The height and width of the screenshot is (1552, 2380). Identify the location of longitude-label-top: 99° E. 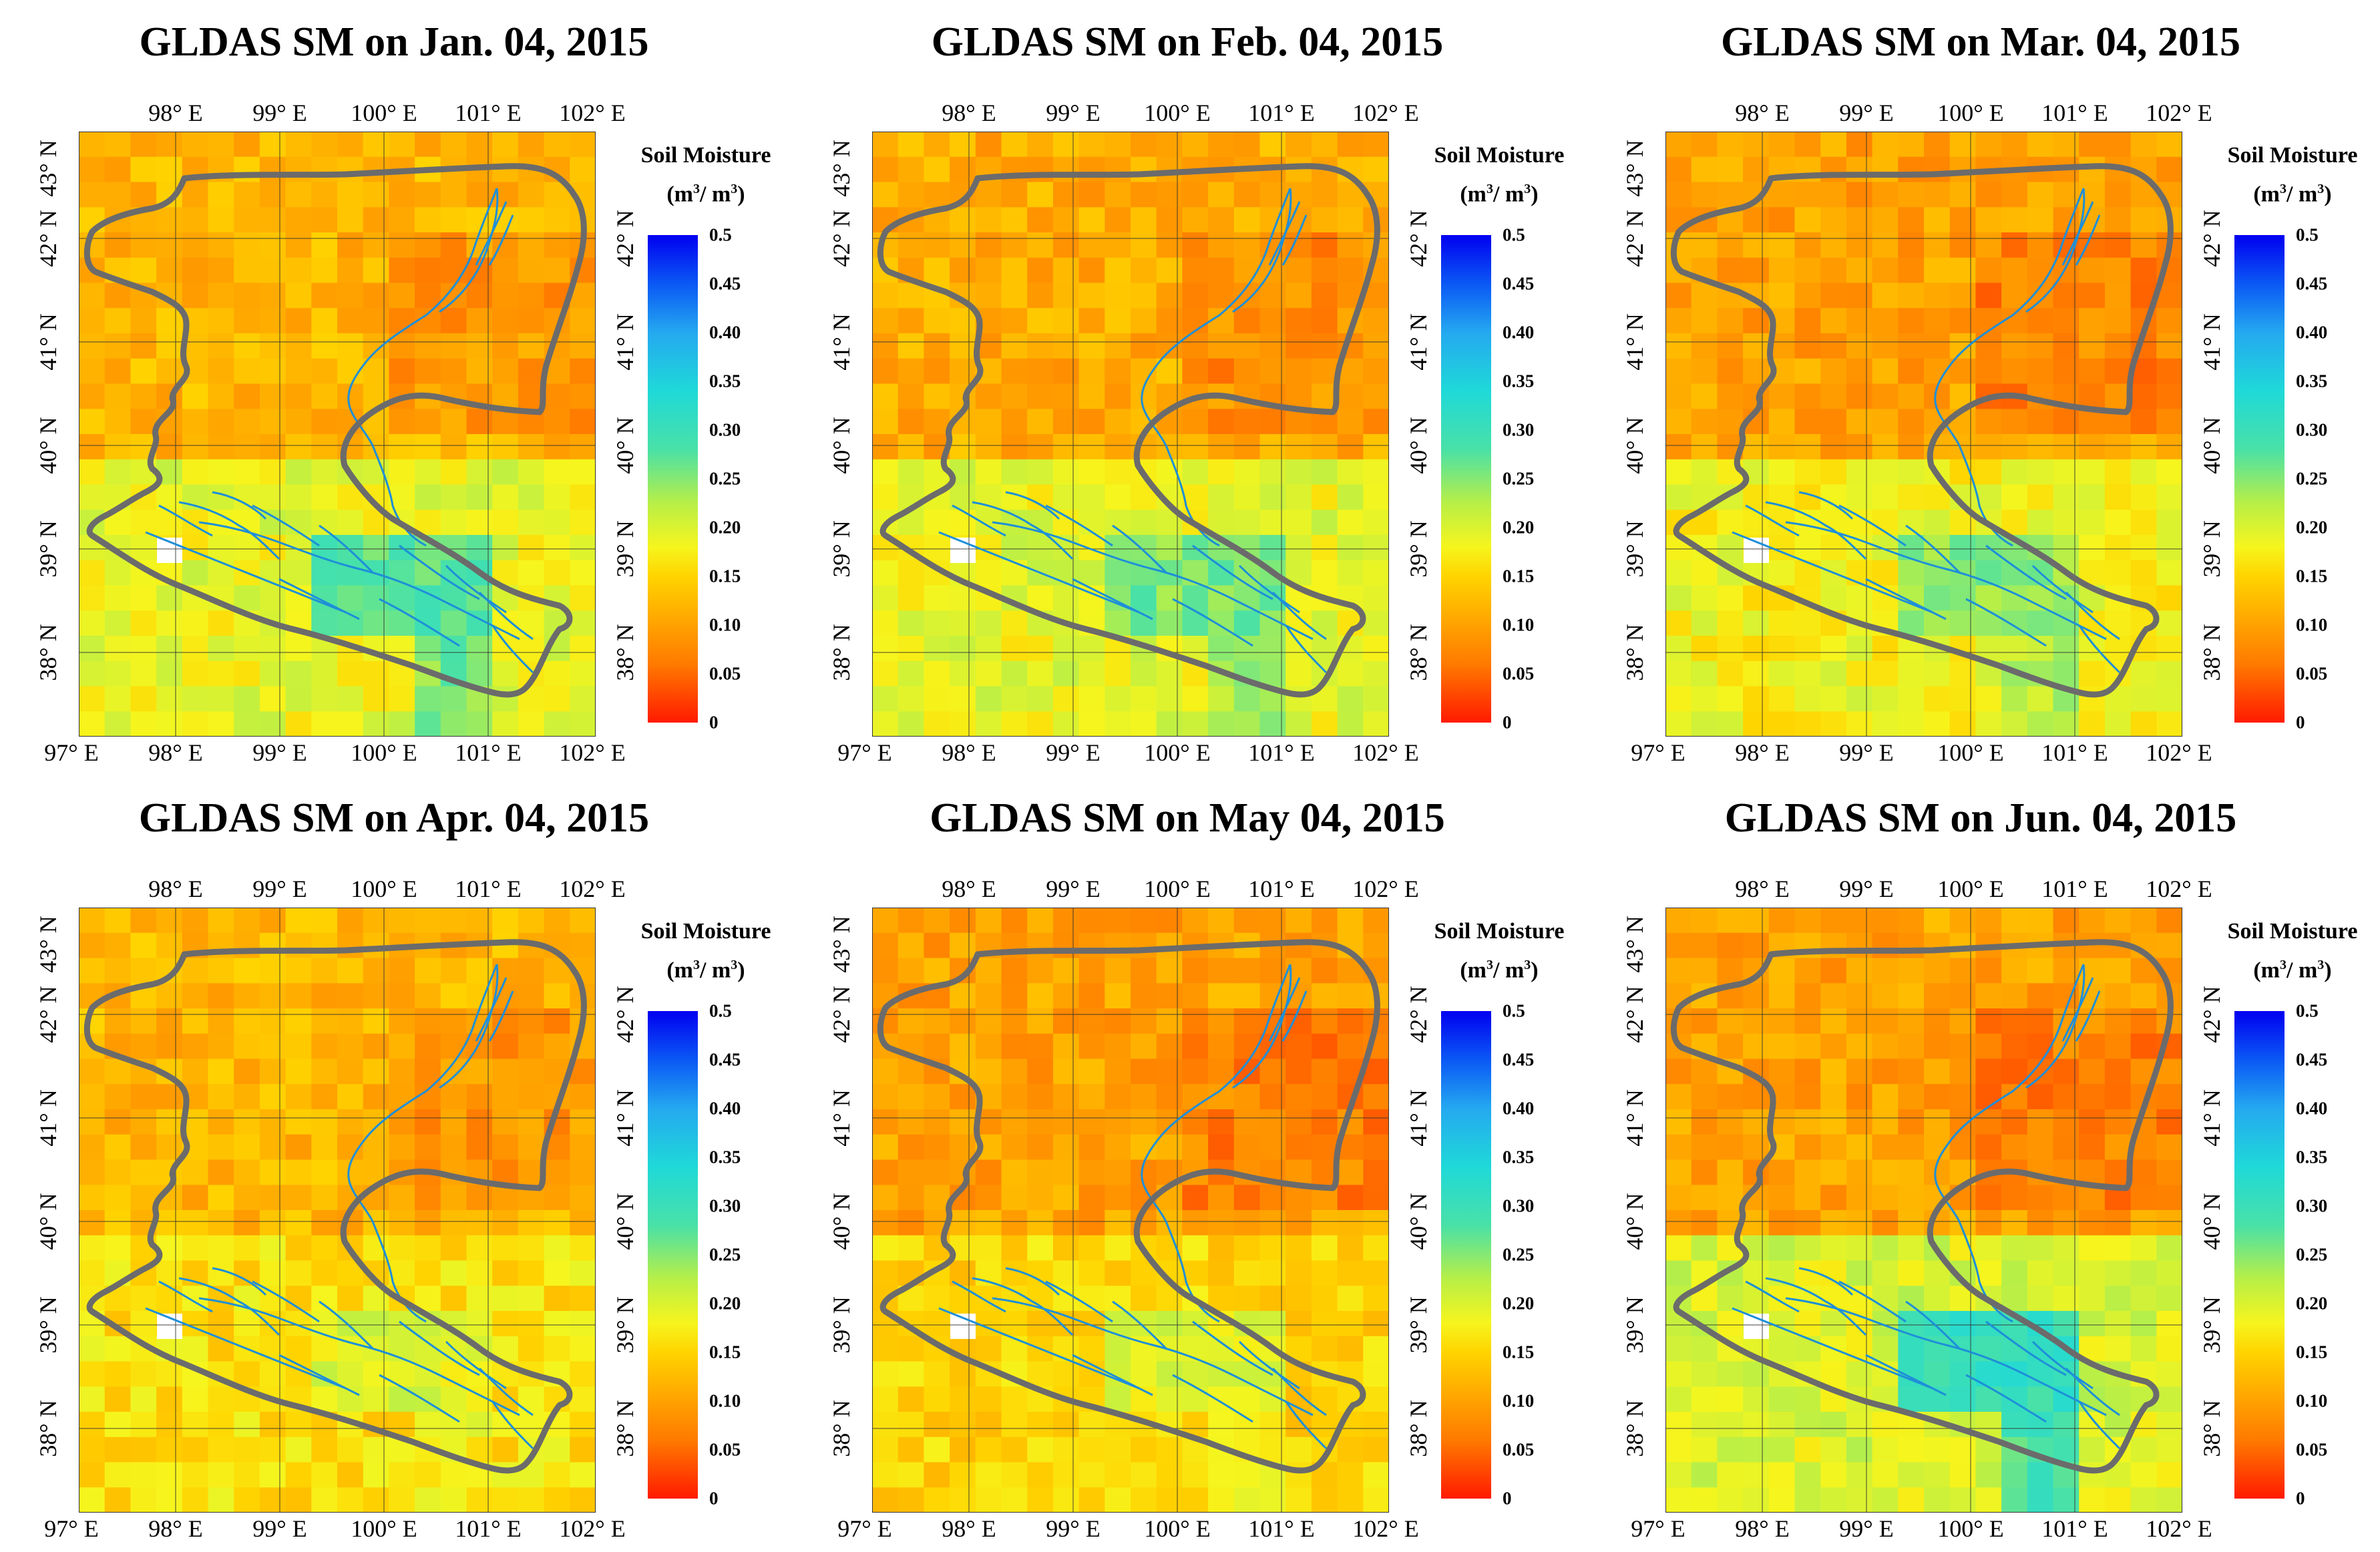
(1866, 113).